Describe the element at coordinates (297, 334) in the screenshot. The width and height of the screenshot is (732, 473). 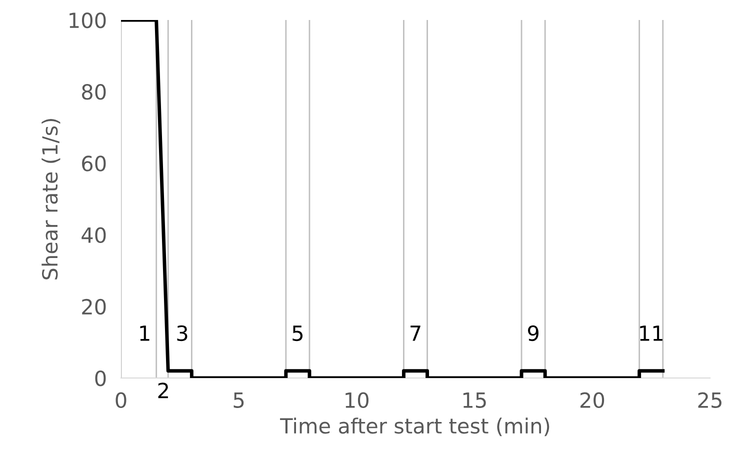
I see `annotation: 5` at that location.